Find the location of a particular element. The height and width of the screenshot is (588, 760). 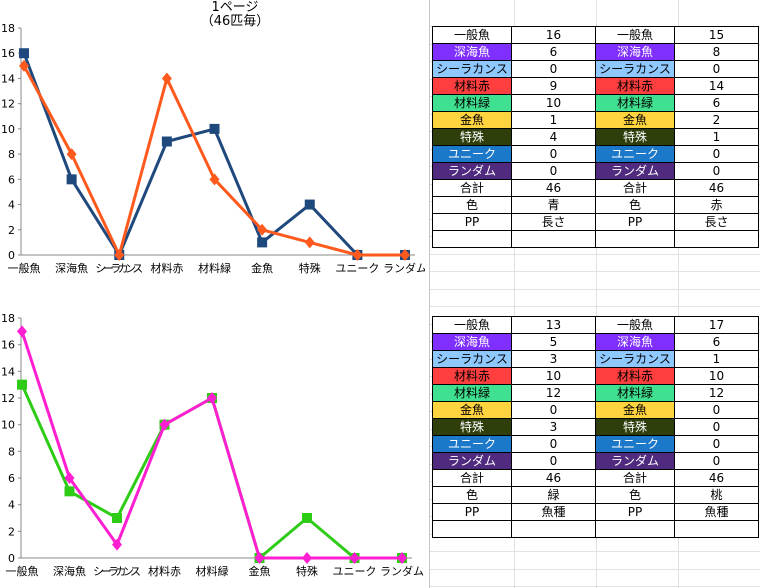

value-cell: 14 is located at coordinates (716, 86).